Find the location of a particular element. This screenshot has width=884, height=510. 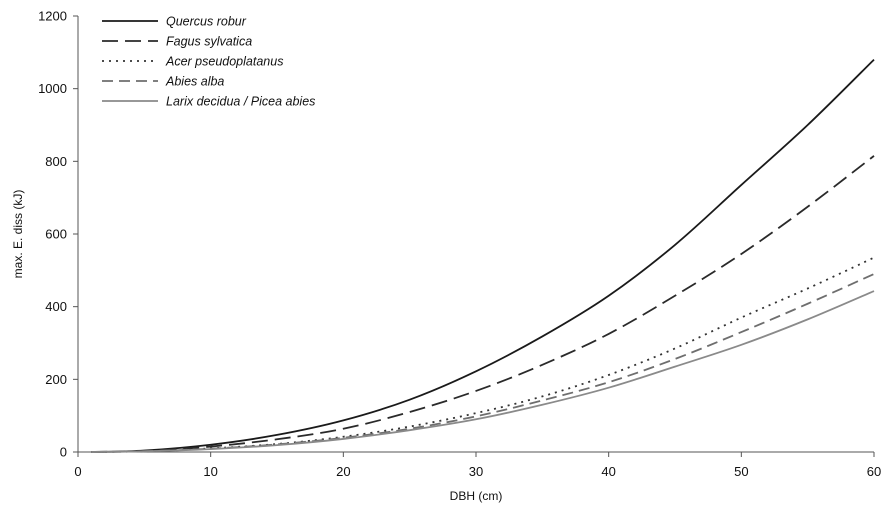

legend-label-1: Fagus sylvatica is located at coordinates (209, 42).